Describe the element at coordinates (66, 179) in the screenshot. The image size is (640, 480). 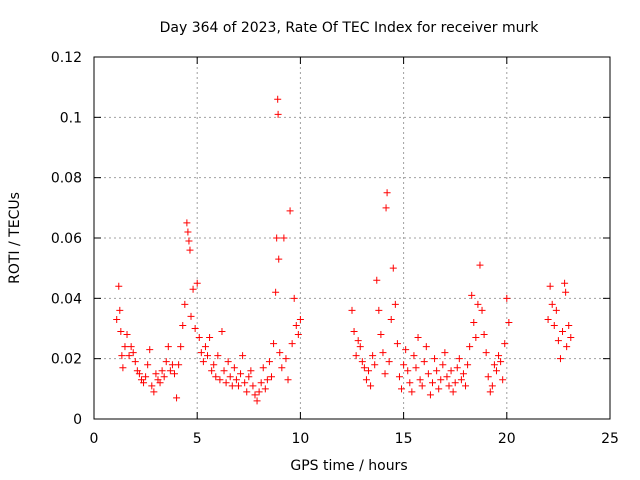
I see `y-tick-label: 0.08` at that location.